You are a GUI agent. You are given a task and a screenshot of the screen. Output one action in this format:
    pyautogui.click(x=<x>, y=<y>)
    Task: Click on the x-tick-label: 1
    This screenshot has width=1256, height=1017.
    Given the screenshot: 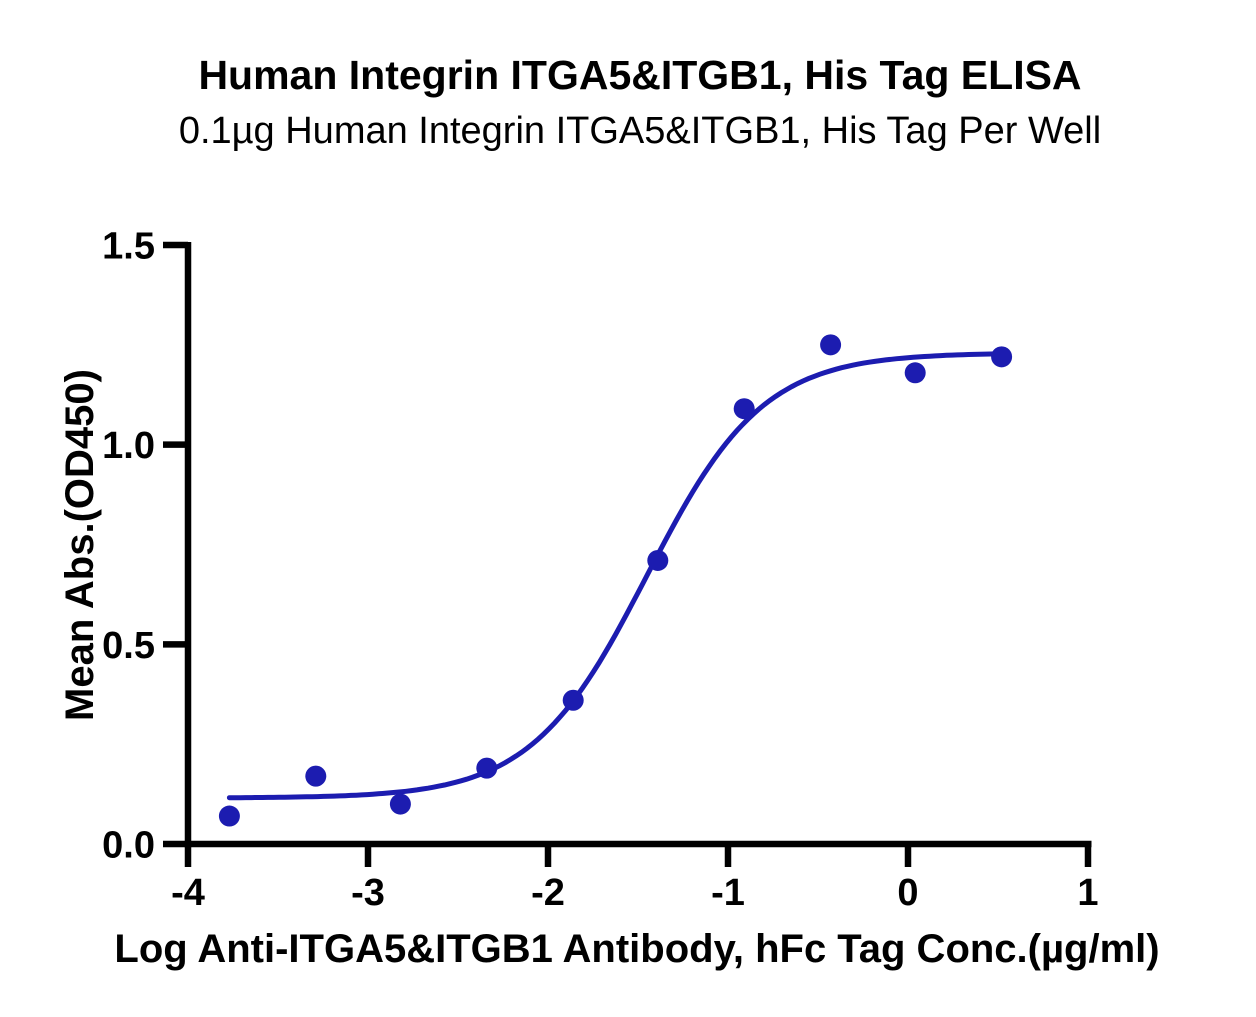 What is the action you would take?
    pyautogui.click(x=1087, y=893)
    